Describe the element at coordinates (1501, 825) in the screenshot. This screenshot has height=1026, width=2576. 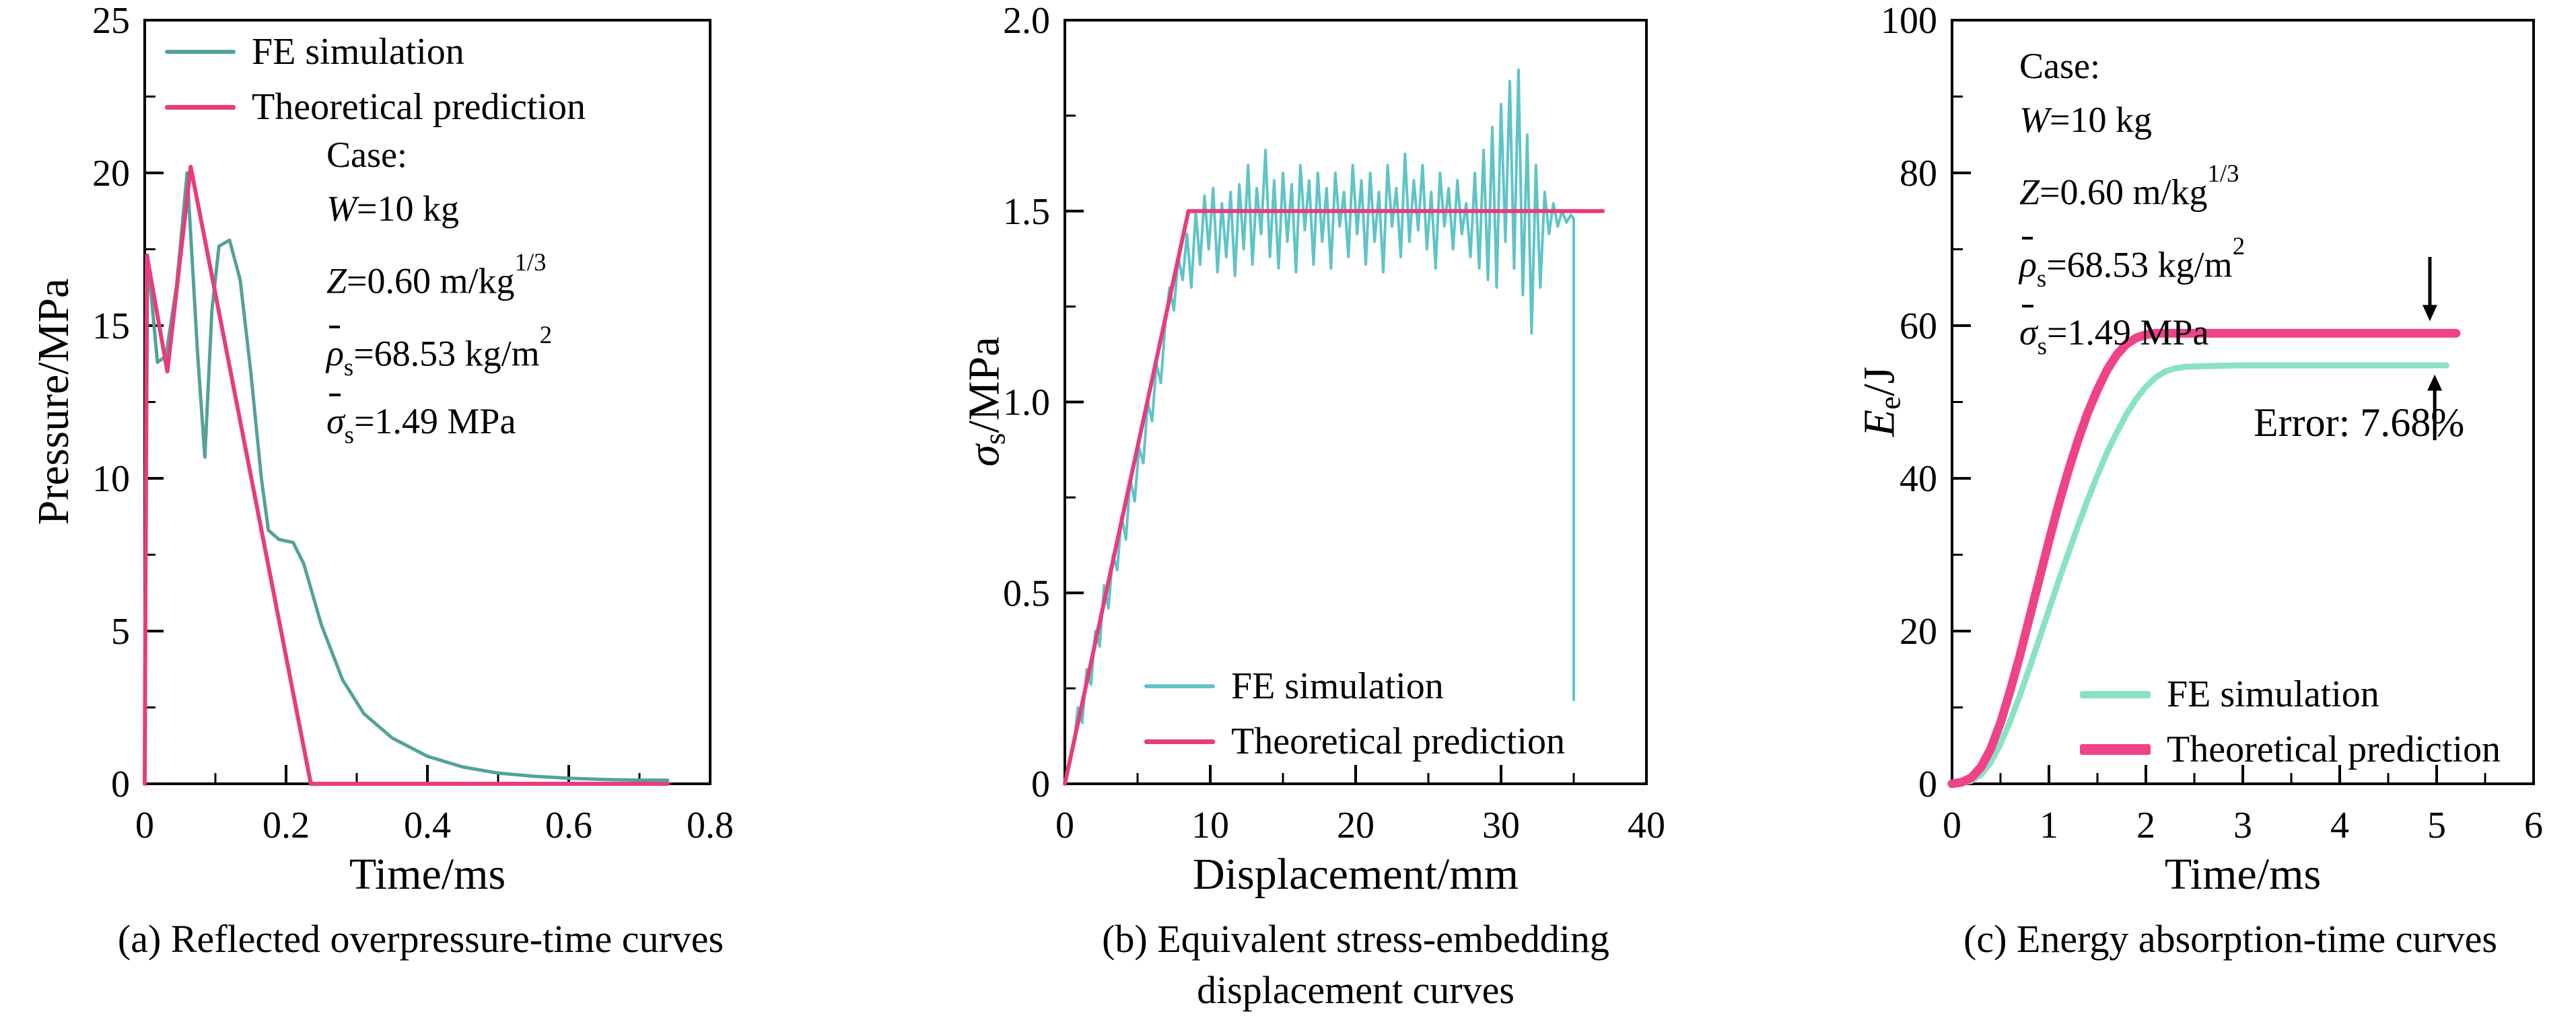
I see `svg-text: 30` at that location.